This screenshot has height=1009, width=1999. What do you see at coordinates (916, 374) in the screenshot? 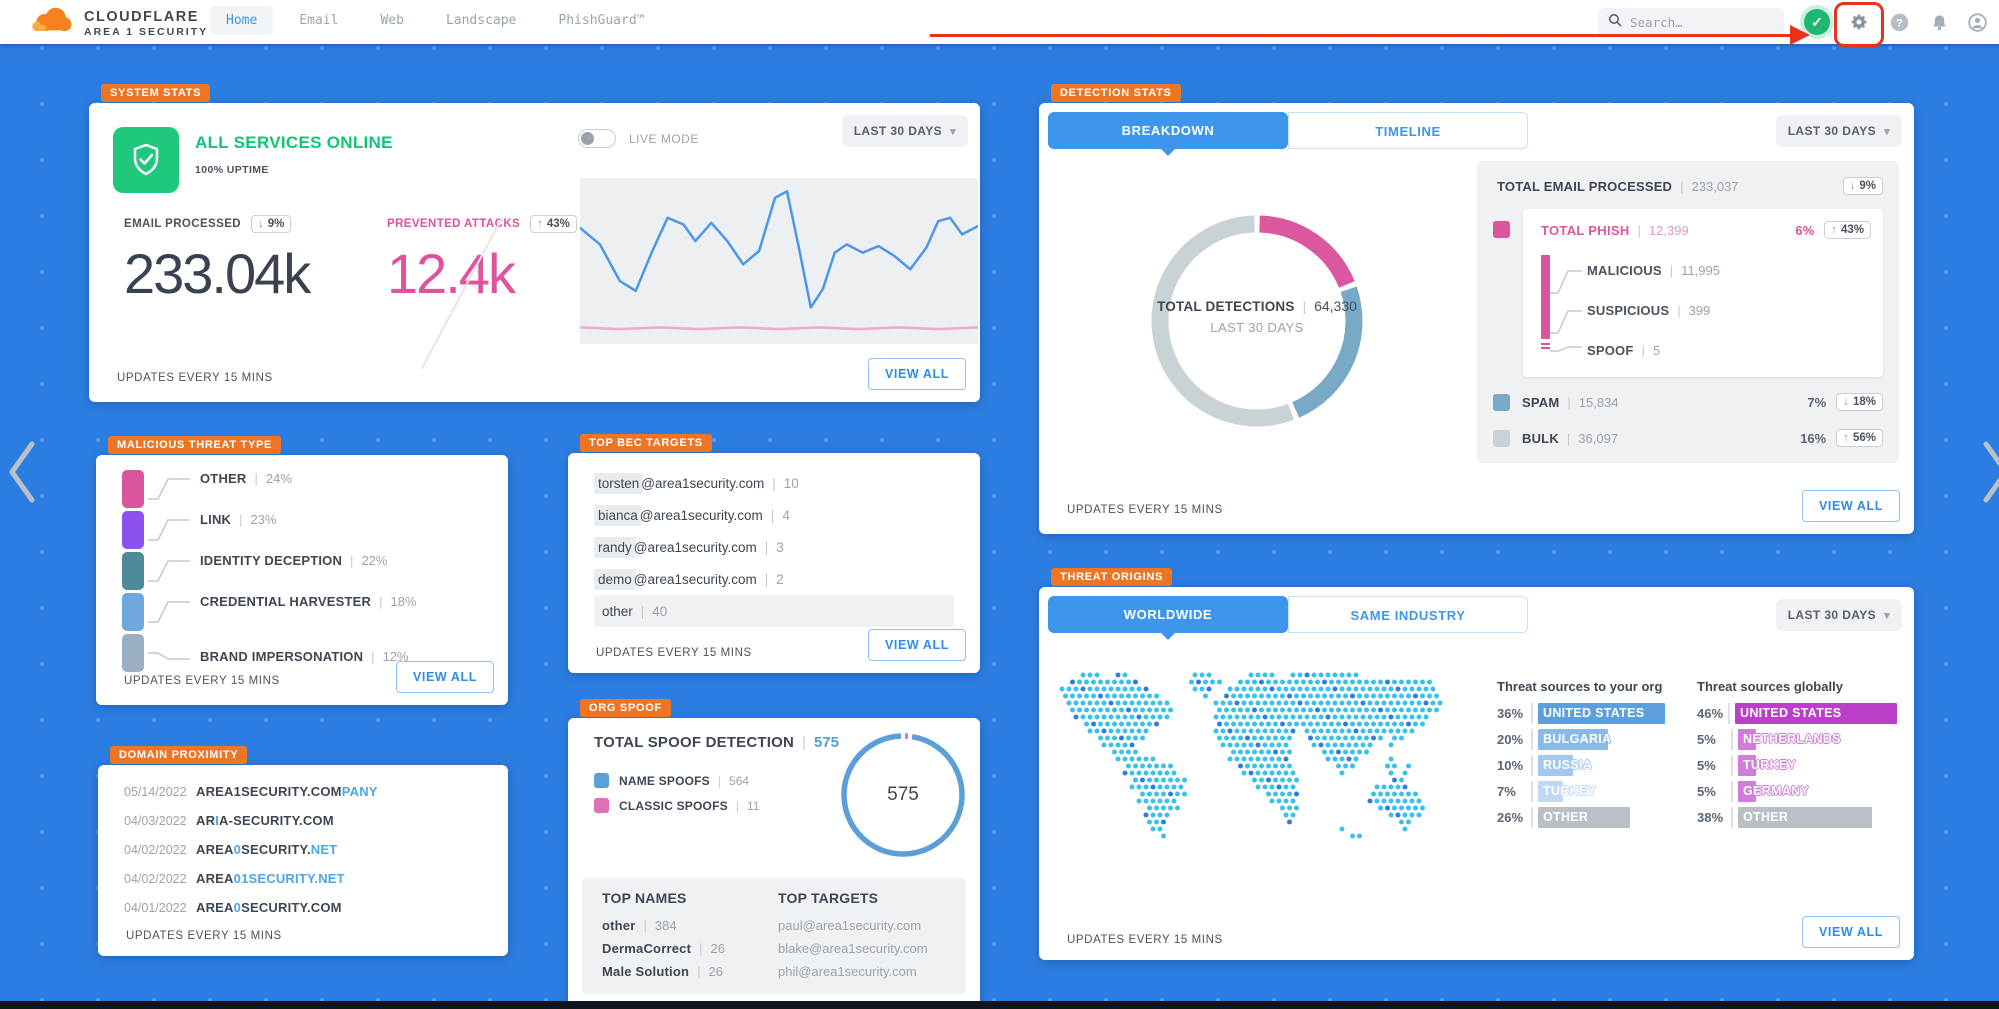
I see `view-all-button-system: VIEW ALL` at bounding box center [916, 374].